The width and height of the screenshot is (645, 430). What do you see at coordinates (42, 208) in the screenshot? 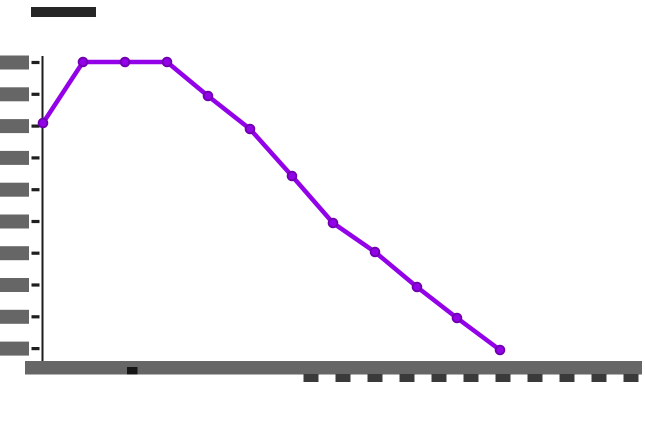
I see `y-axis-spine` at bounding box center [42, 208].